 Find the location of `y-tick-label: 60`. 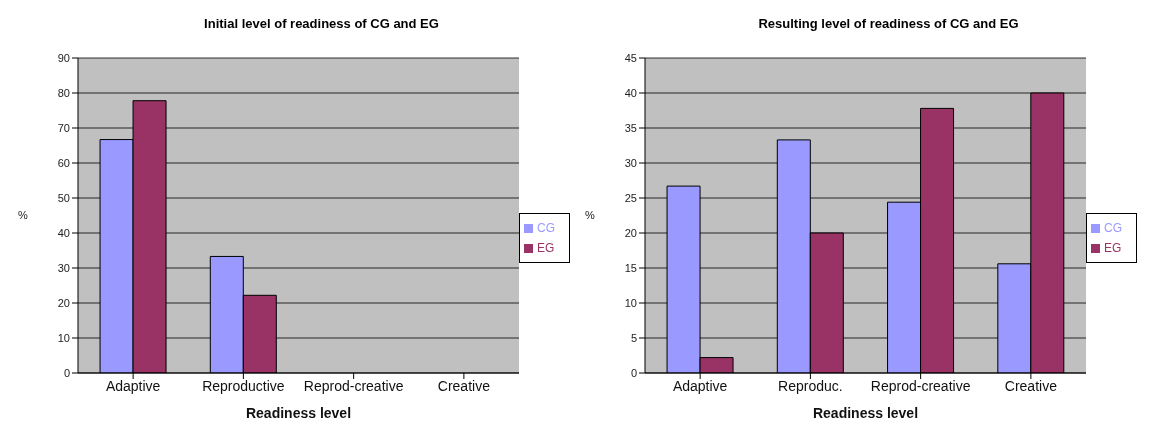

y-tick-label: 60 is located at coordinates (63, 162).